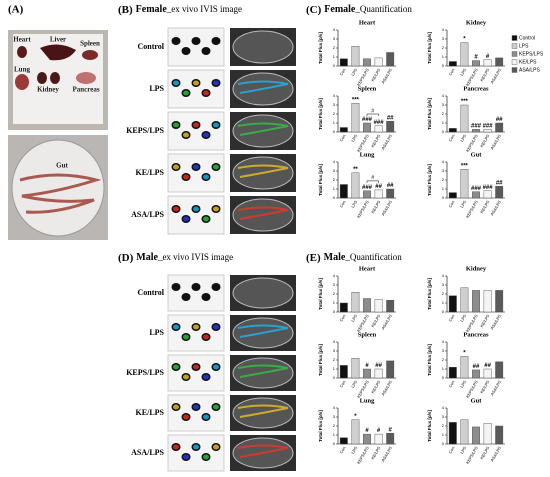 Image resolution: width=550 pixels, height=477 pixels. Describe the element at coordinates (463, 71) in the screenshot. I see `x-tick-label: LPS` at that location.